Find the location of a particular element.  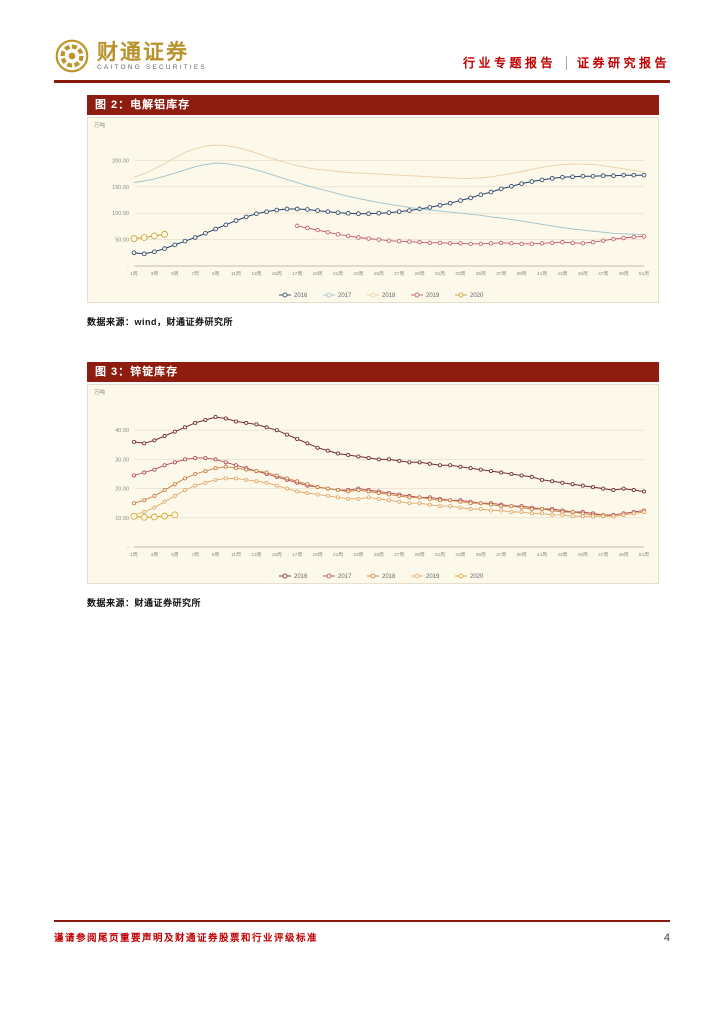

figure-3-title-bar: 图 3：锌锭库存 is located at coordinates (373, 372).